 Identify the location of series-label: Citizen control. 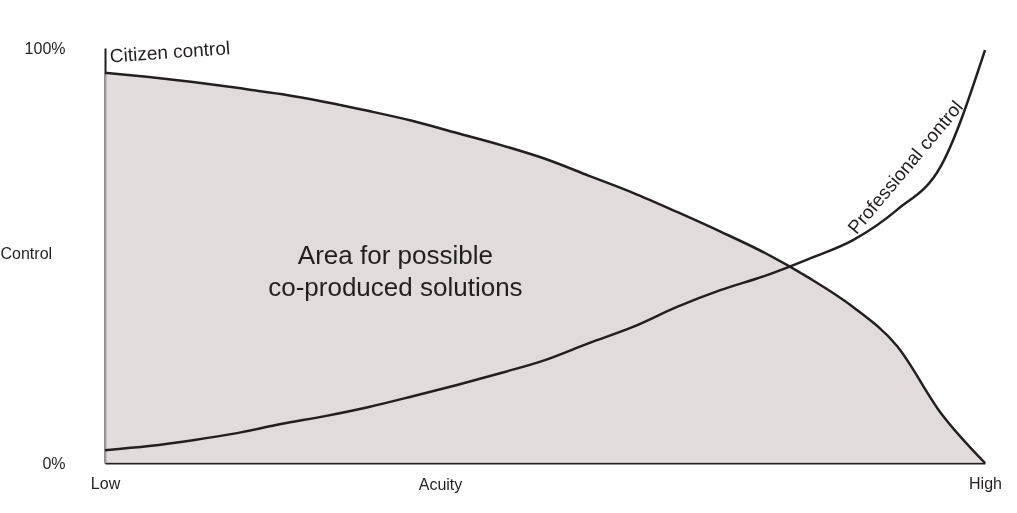
(170, 52).